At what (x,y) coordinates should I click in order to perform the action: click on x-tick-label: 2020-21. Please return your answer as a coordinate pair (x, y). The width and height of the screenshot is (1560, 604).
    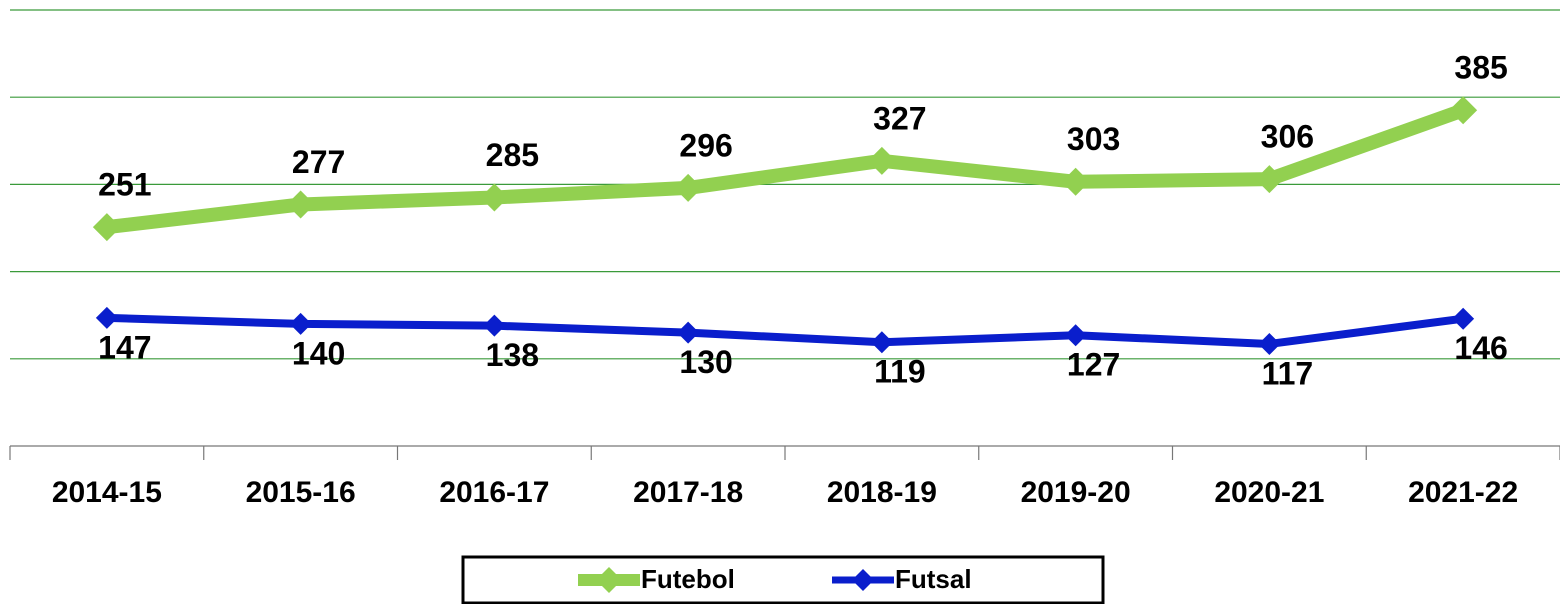
    Looking at the image, I should click on (1269, 492).